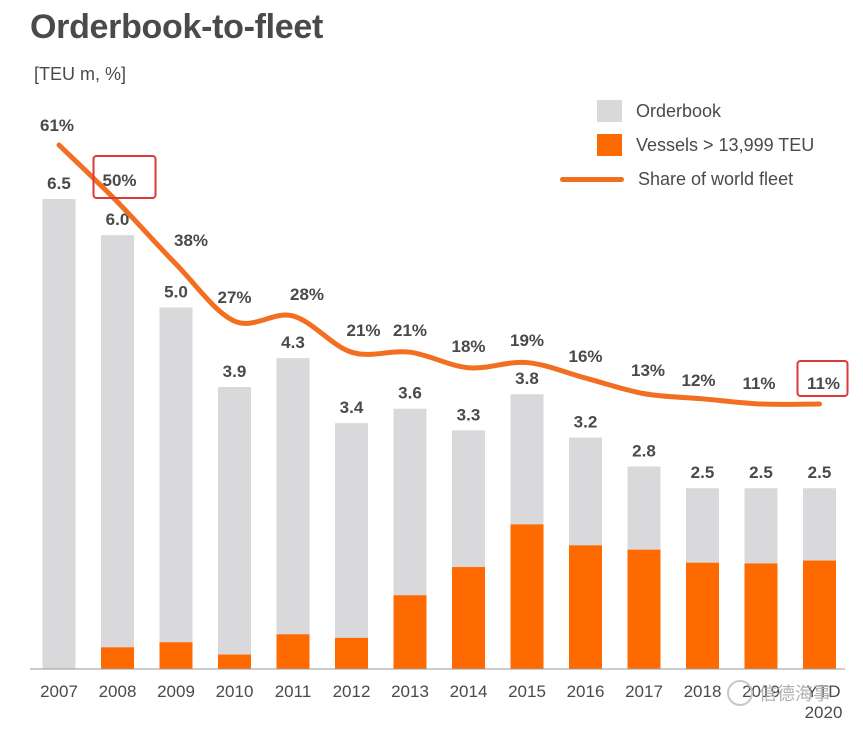 This screenshot has height=733, width=863. What do you see at coordinates (293, 691) in the screenshot?
I see `x-tick-label: 2011` at bounding box center [293, 691].